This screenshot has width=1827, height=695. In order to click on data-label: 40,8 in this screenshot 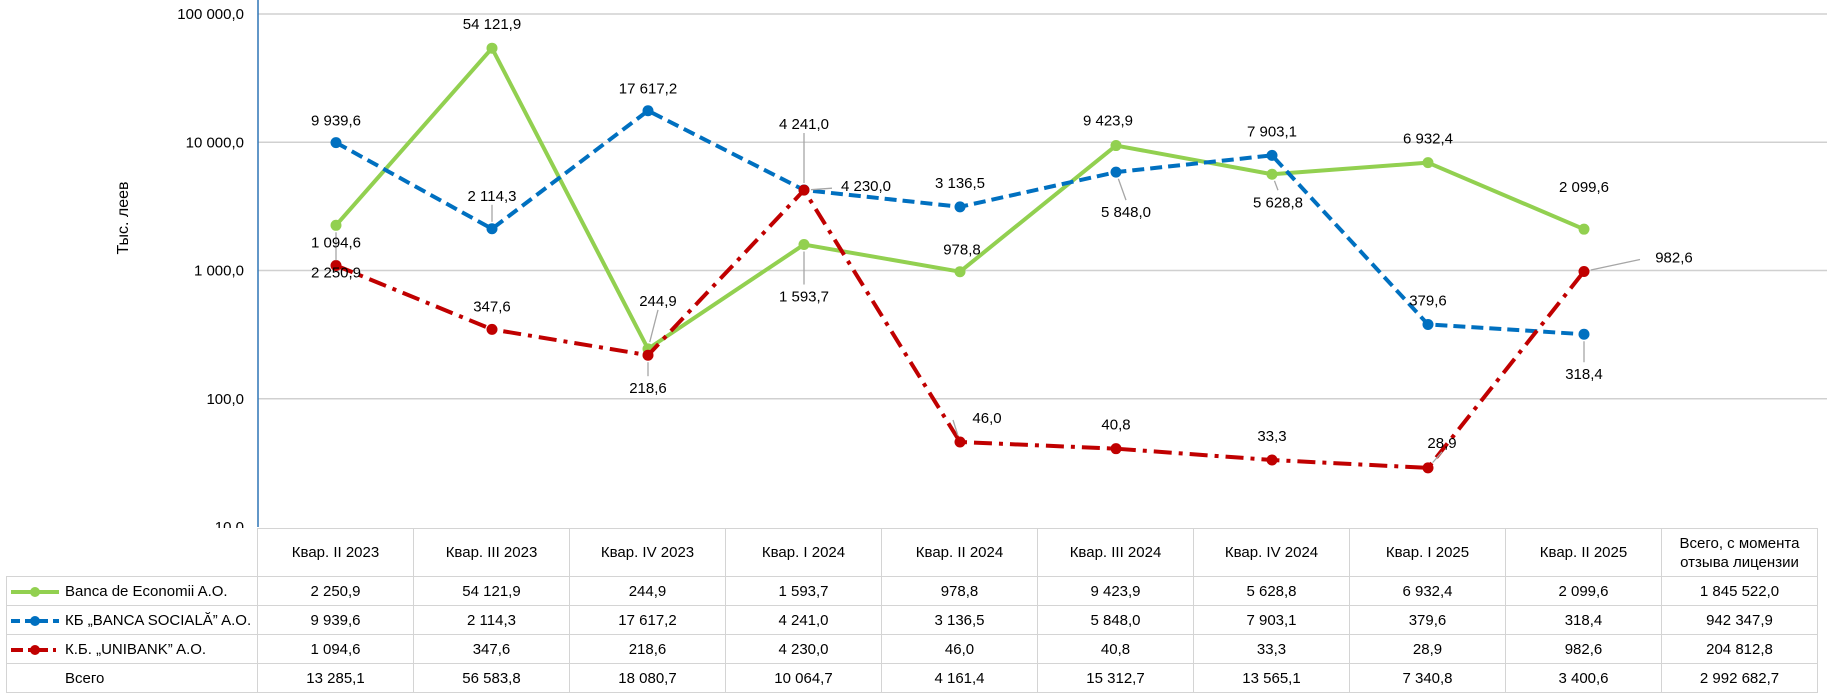, I will do `click(1115, 425)`.